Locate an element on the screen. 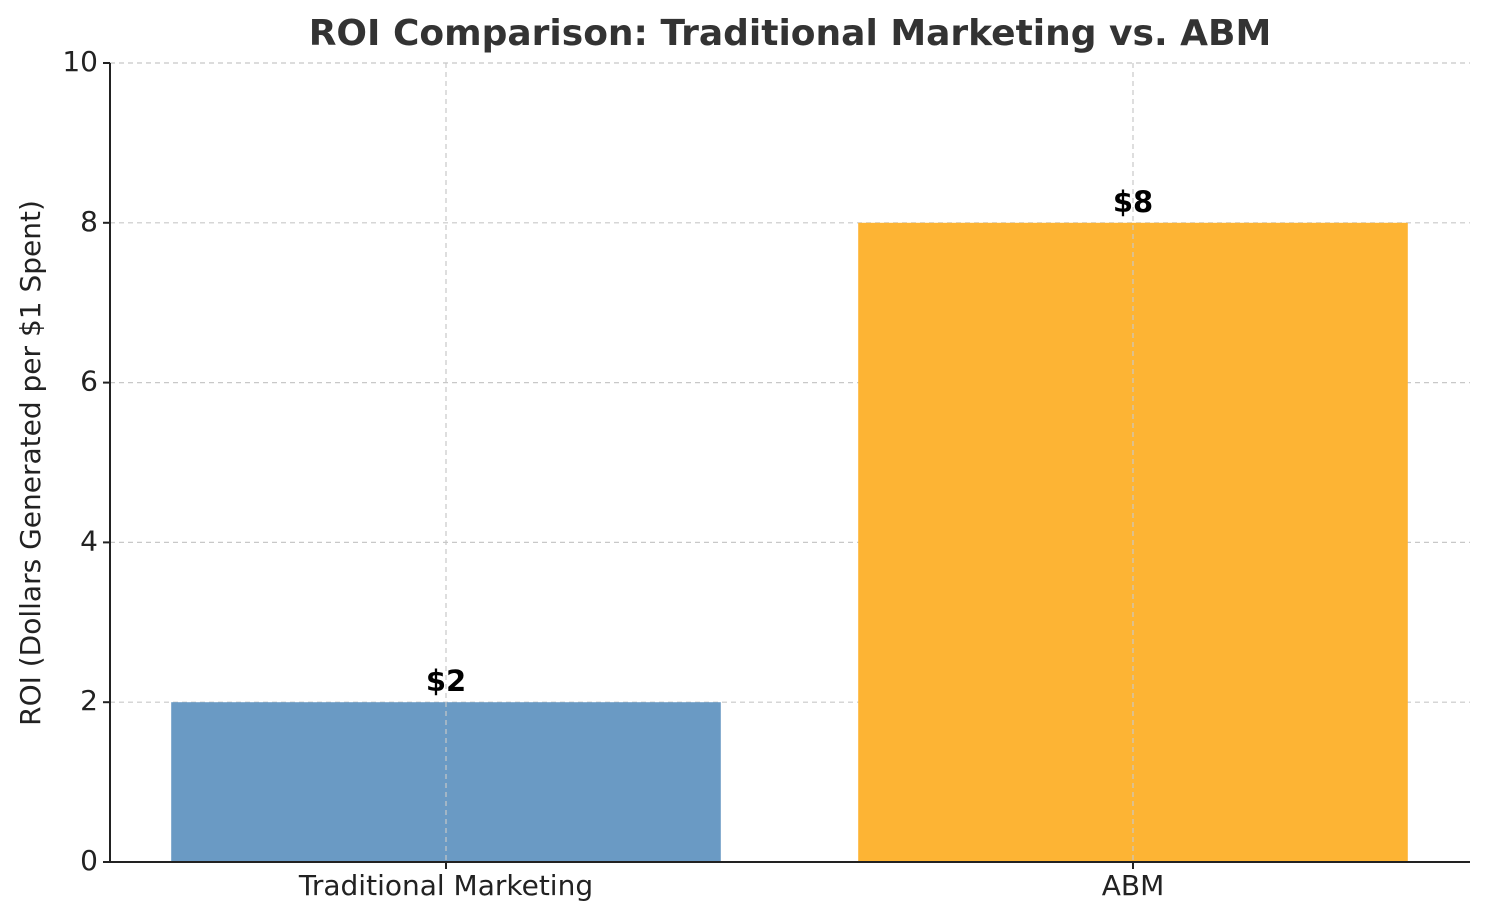 This screenshot has height=922, width=1488. x-tick-label: ABM is located at coordinates (1133, 885).